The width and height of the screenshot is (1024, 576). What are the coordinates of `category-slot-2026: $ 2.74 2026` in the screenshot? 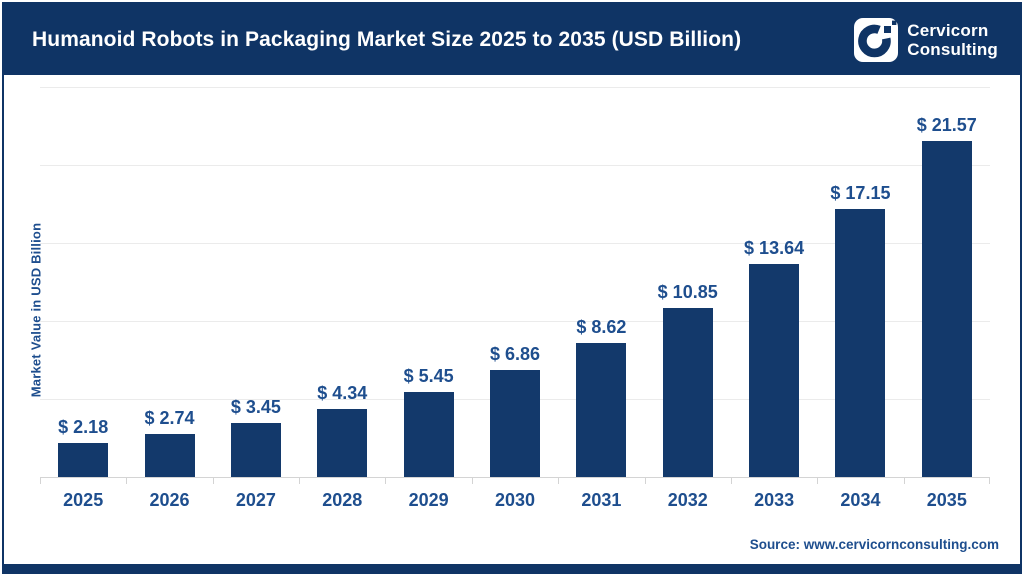 It's located at (169, 298).